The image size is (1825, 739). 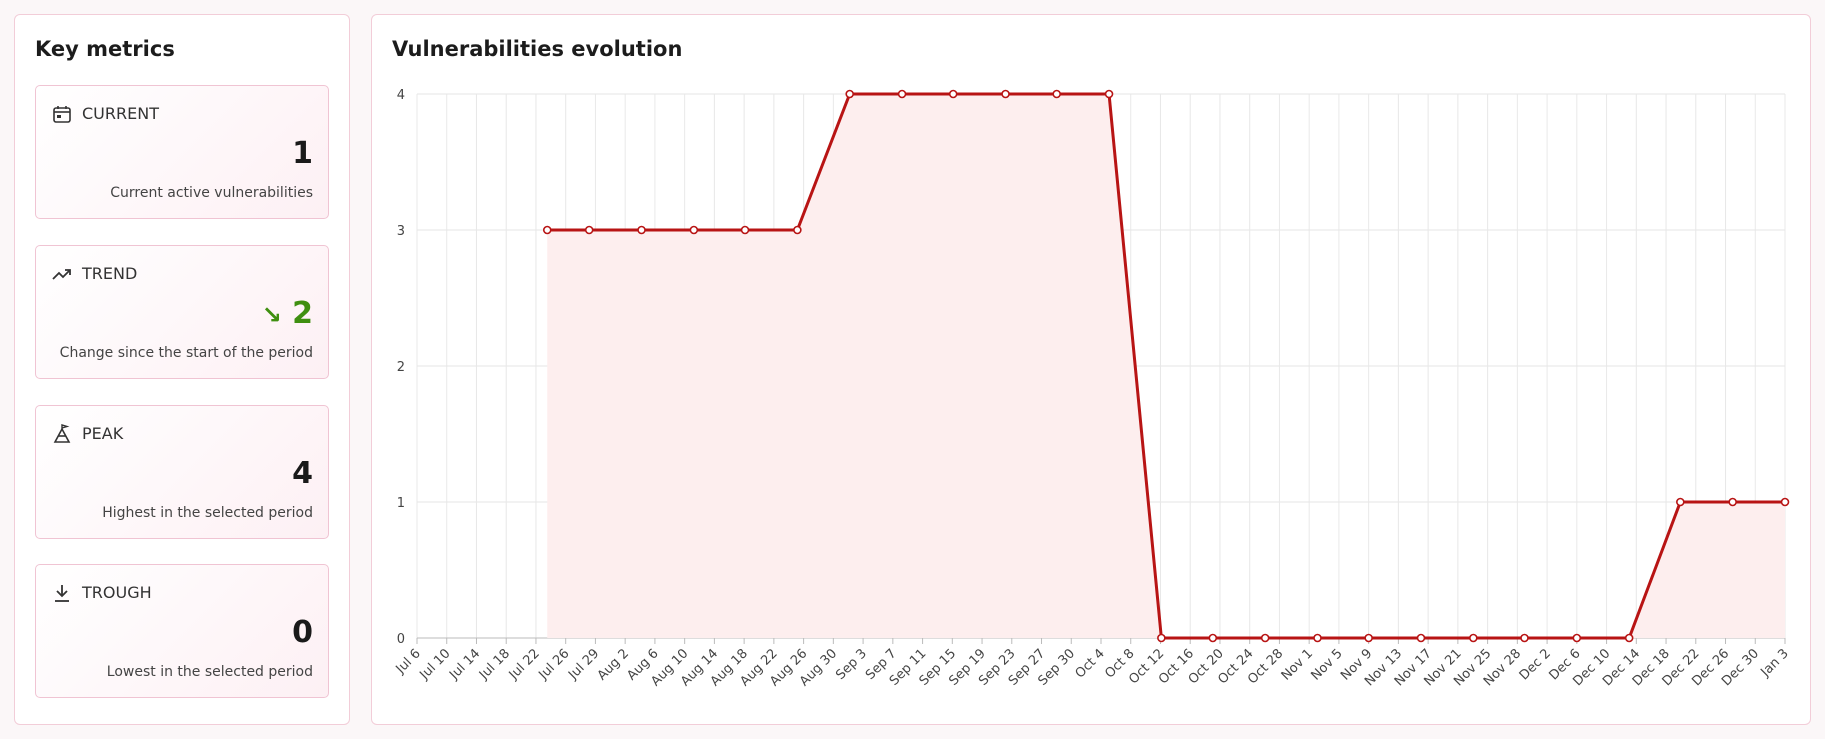 What do you see at coordinates (1535, 664) in the screenshot?
I see `x-tick-label: Dec 2` at bounding box center [1535, 664].